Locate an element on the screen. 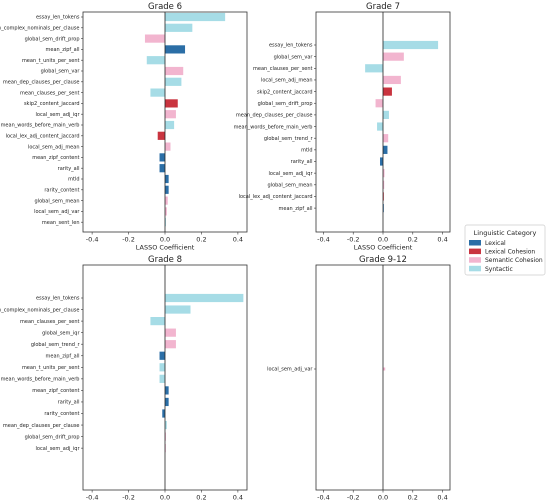 The width and height of the screenshot is (550, 500). y-tick-label: global_sem_var is located at coordinates (294, 57).